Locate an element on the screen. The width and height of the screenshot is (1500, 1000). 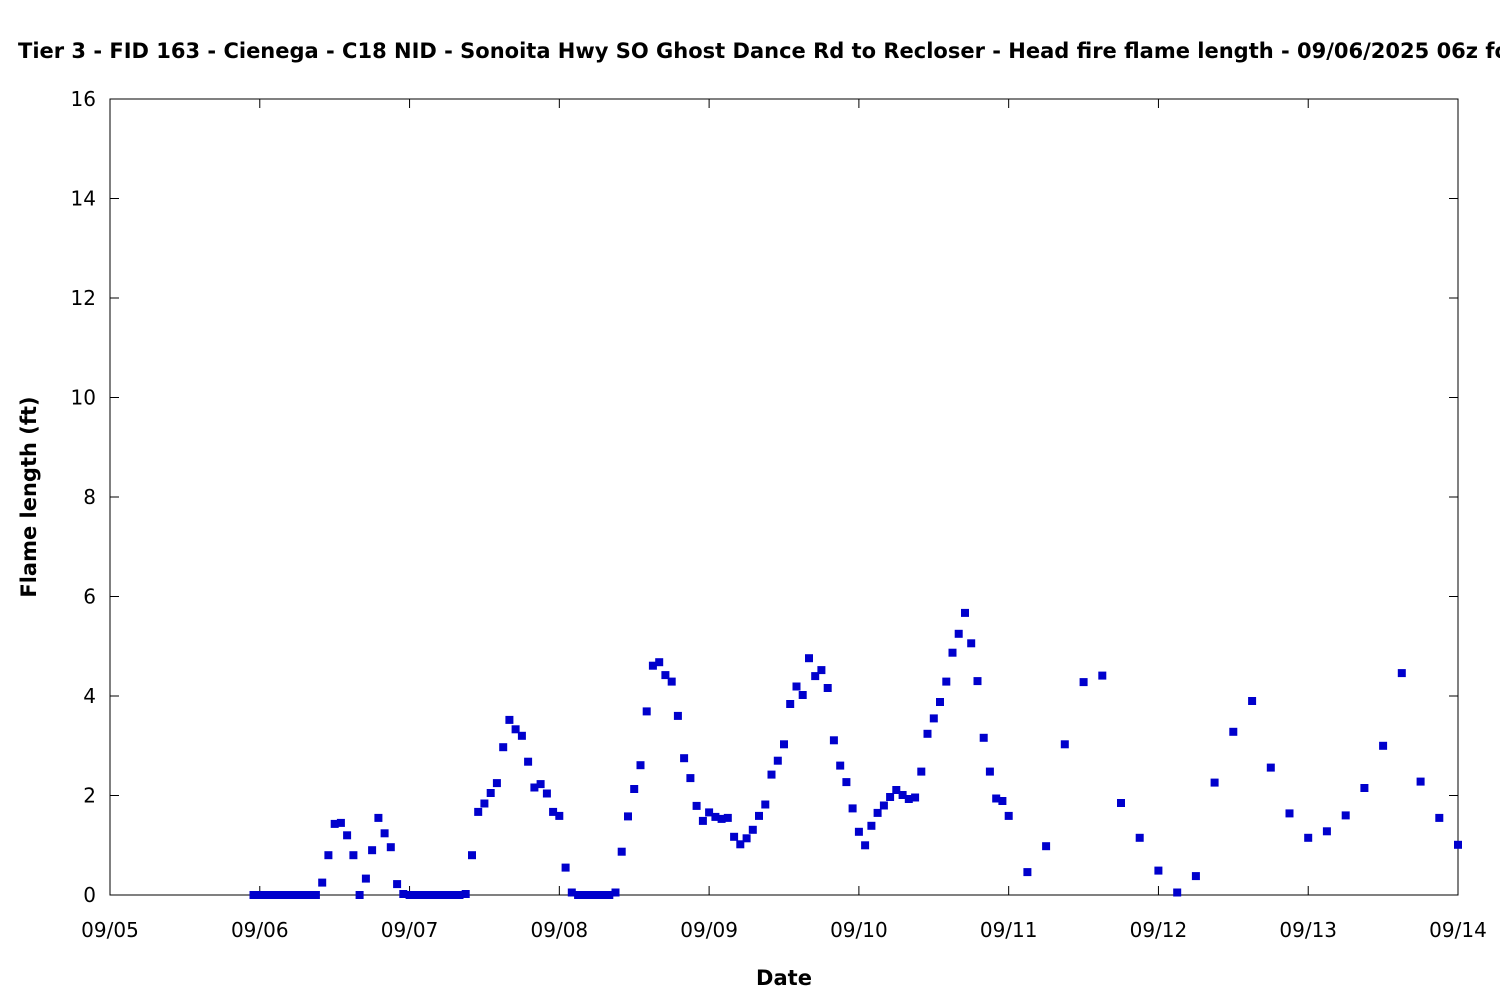
x-tick-label: 09/11 is located at coordinates (1009, 930).